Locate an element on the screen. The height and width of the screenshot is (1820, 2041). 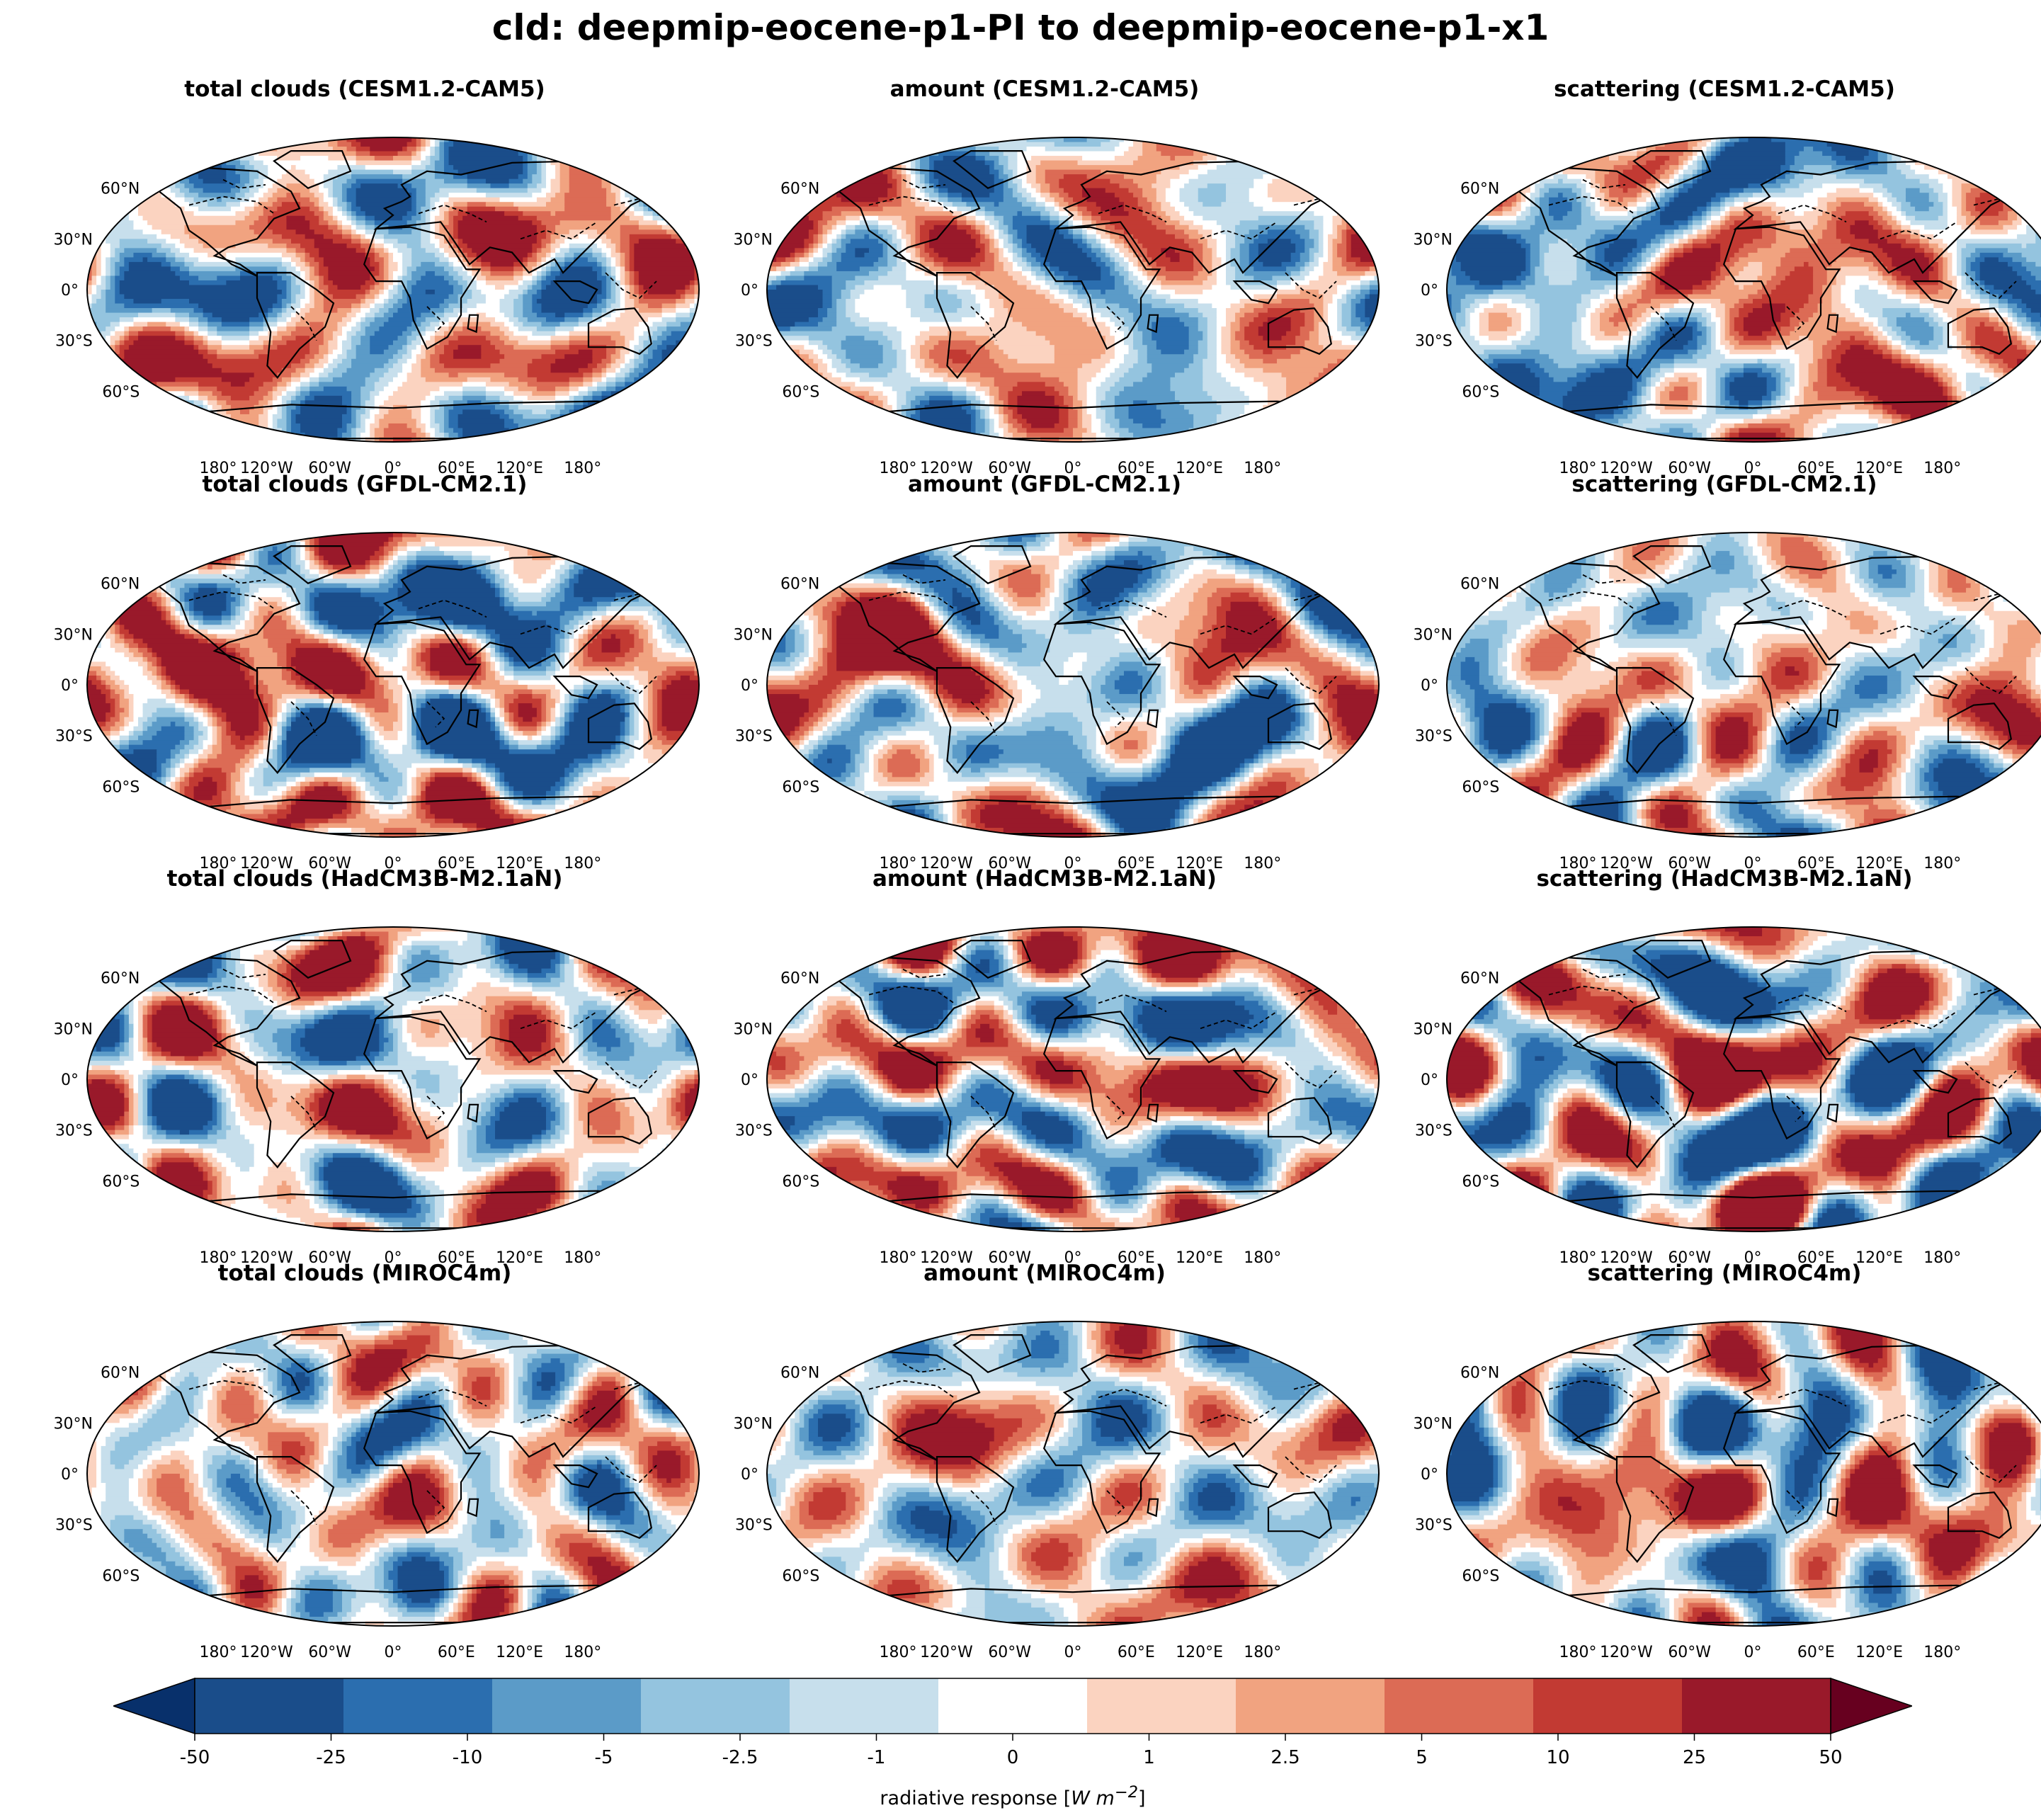
lon-tick-label: 60°E is located at coordinates (457, 468).